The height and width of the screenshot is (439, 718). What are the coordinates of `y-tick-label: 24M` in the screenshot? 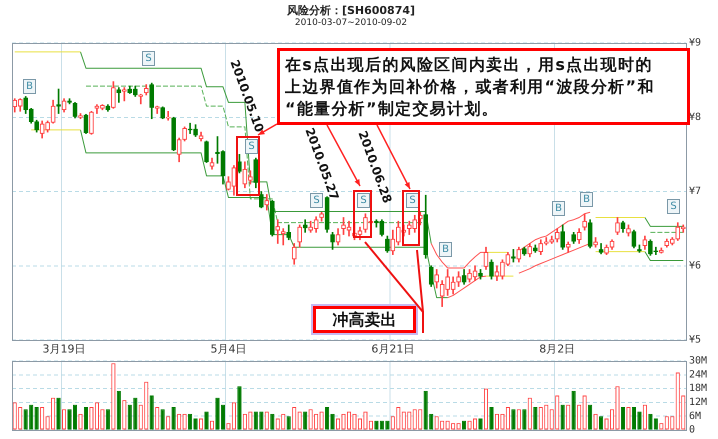 It's located at (698, 374).